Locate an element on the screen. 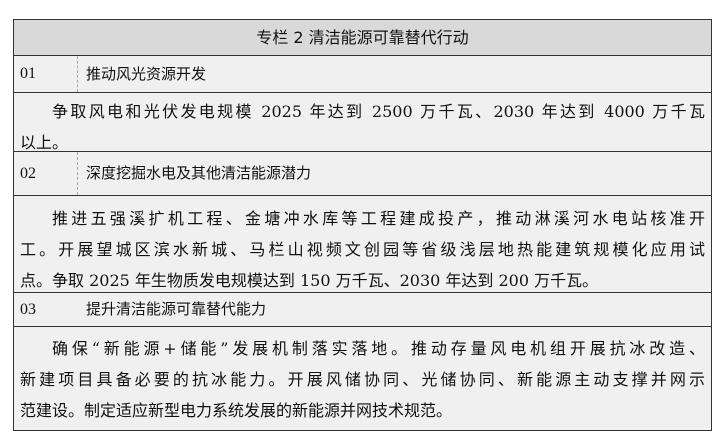 This screenshot has width=721, height=436. body-line: 新建项目具备必要的抗冰能力。开展风储协同、光储协同、新能源主动支撑并网示 is located at coordinates (362, 379).